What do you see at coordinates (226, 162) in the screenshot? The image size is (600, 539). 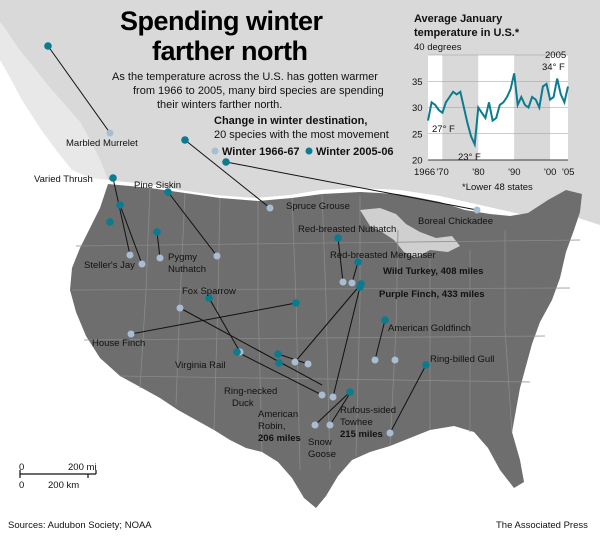 I see `new-dot-boreal-chickadee` at bounding box center [226, 162].